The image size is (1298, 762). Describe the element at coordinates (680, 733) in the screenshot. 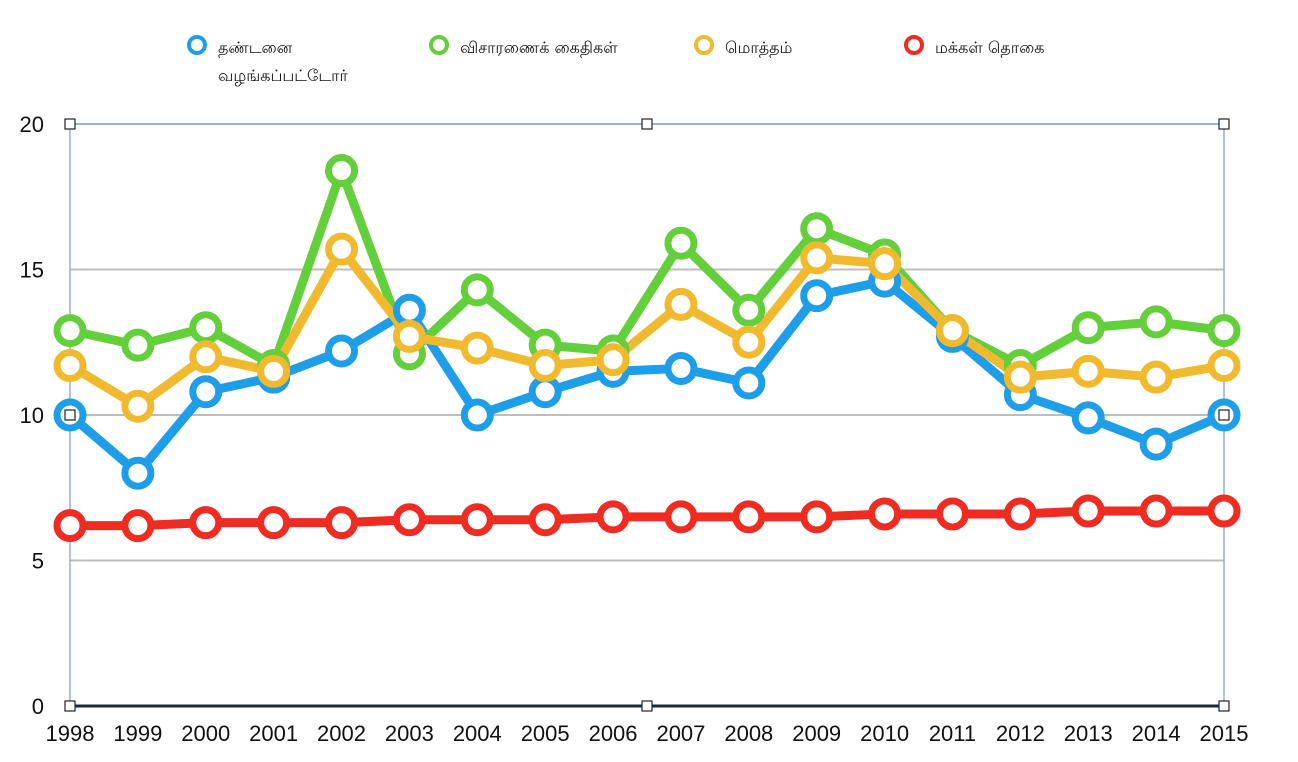

I see `x-tick-label: 2007` at that location.